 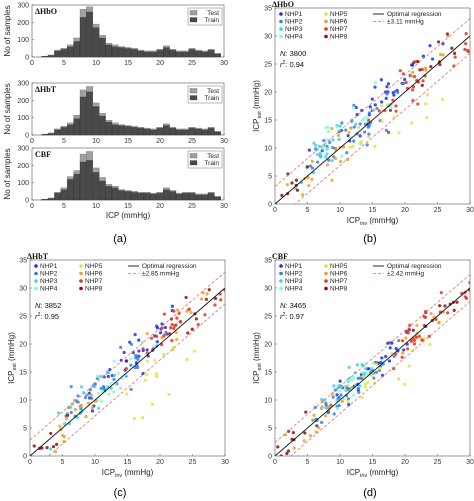 What do you see at coordinates (339, 14) in the screenshot?
I see `legend-label-nhp5: NHP5` at bounding box center [339, 14].